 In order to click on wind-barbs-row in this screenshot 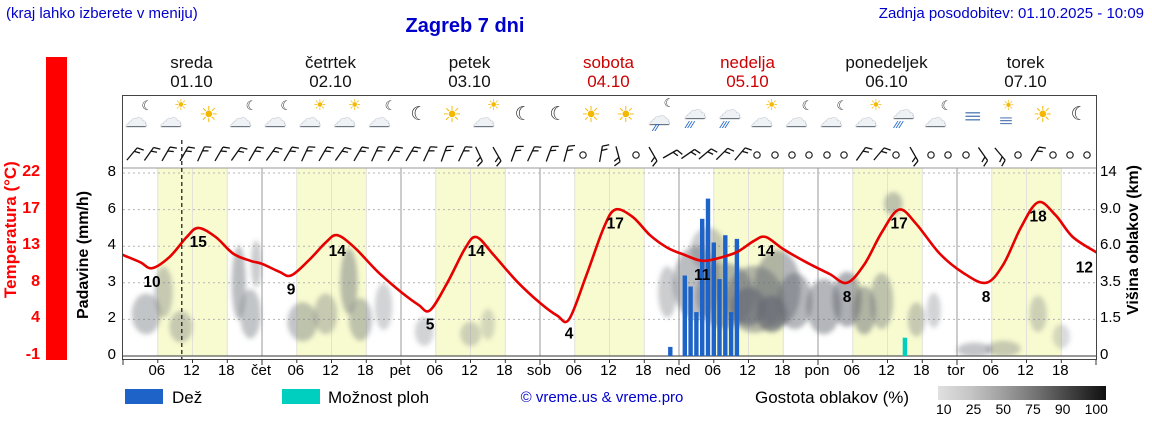, I will do `click(609, 154)`.